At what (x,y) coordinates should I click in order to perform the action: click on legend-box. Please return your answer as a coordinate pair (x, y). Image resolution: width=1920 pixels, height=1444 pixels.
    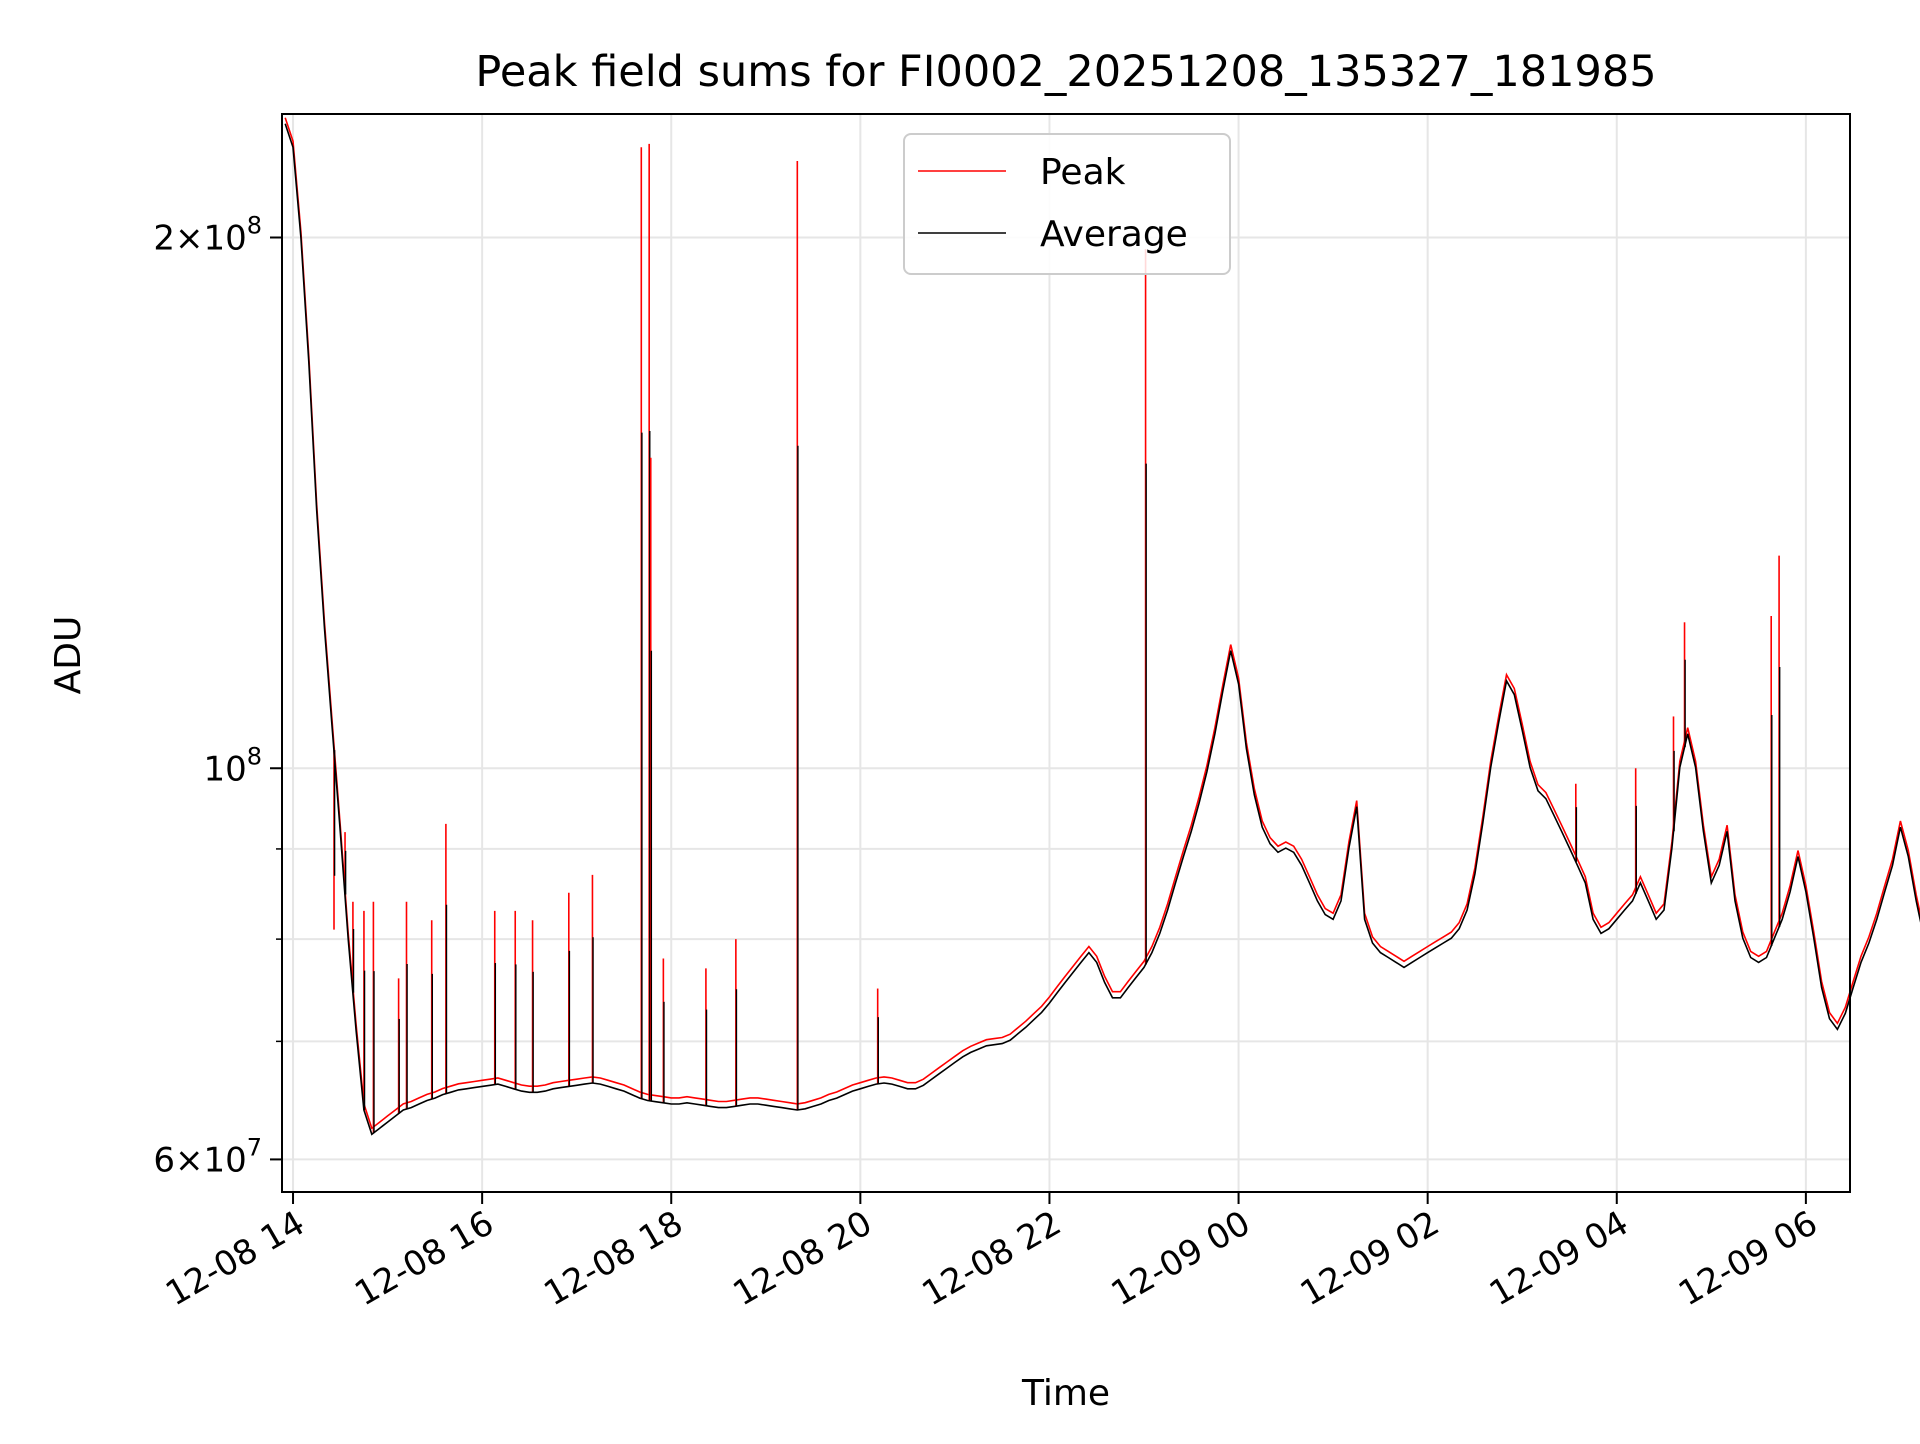
    Looking at the image, I should click on (1067, 204).